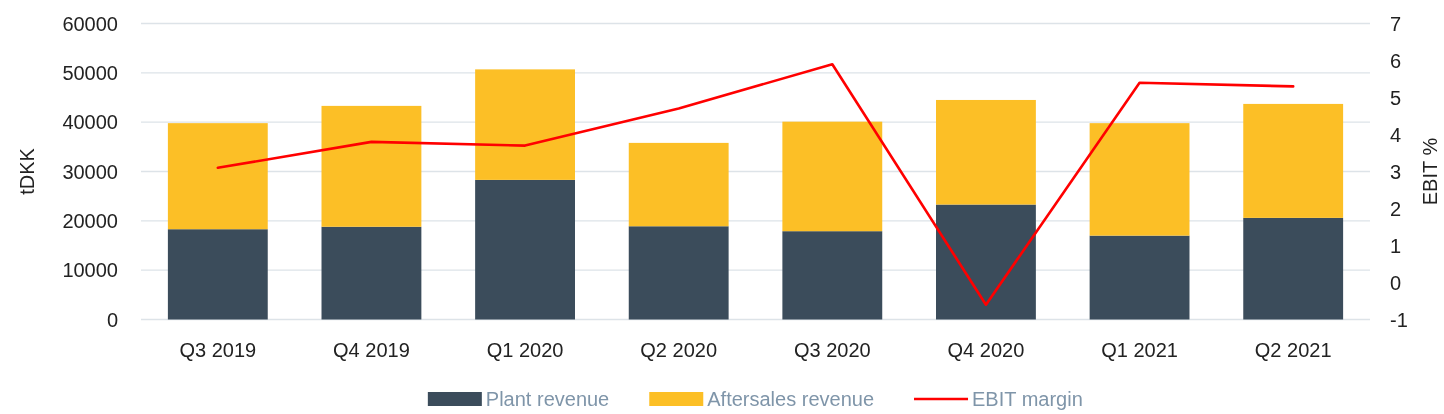 The height and width of the screenshot is (414, 1444). I want to click on y-tick-label: 30000, so click(90, 171).